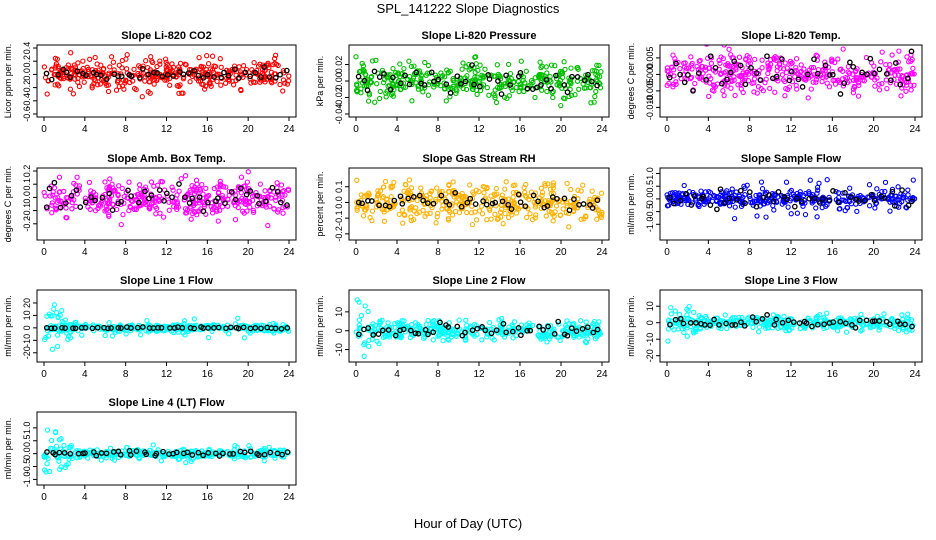 The height and width of the screenshot is (540, 936). What do you see at coordinates (478, 159) in the screenshot?
I see `panel-title: Slope Gas Stream RH` at bounding box center [478, 159].